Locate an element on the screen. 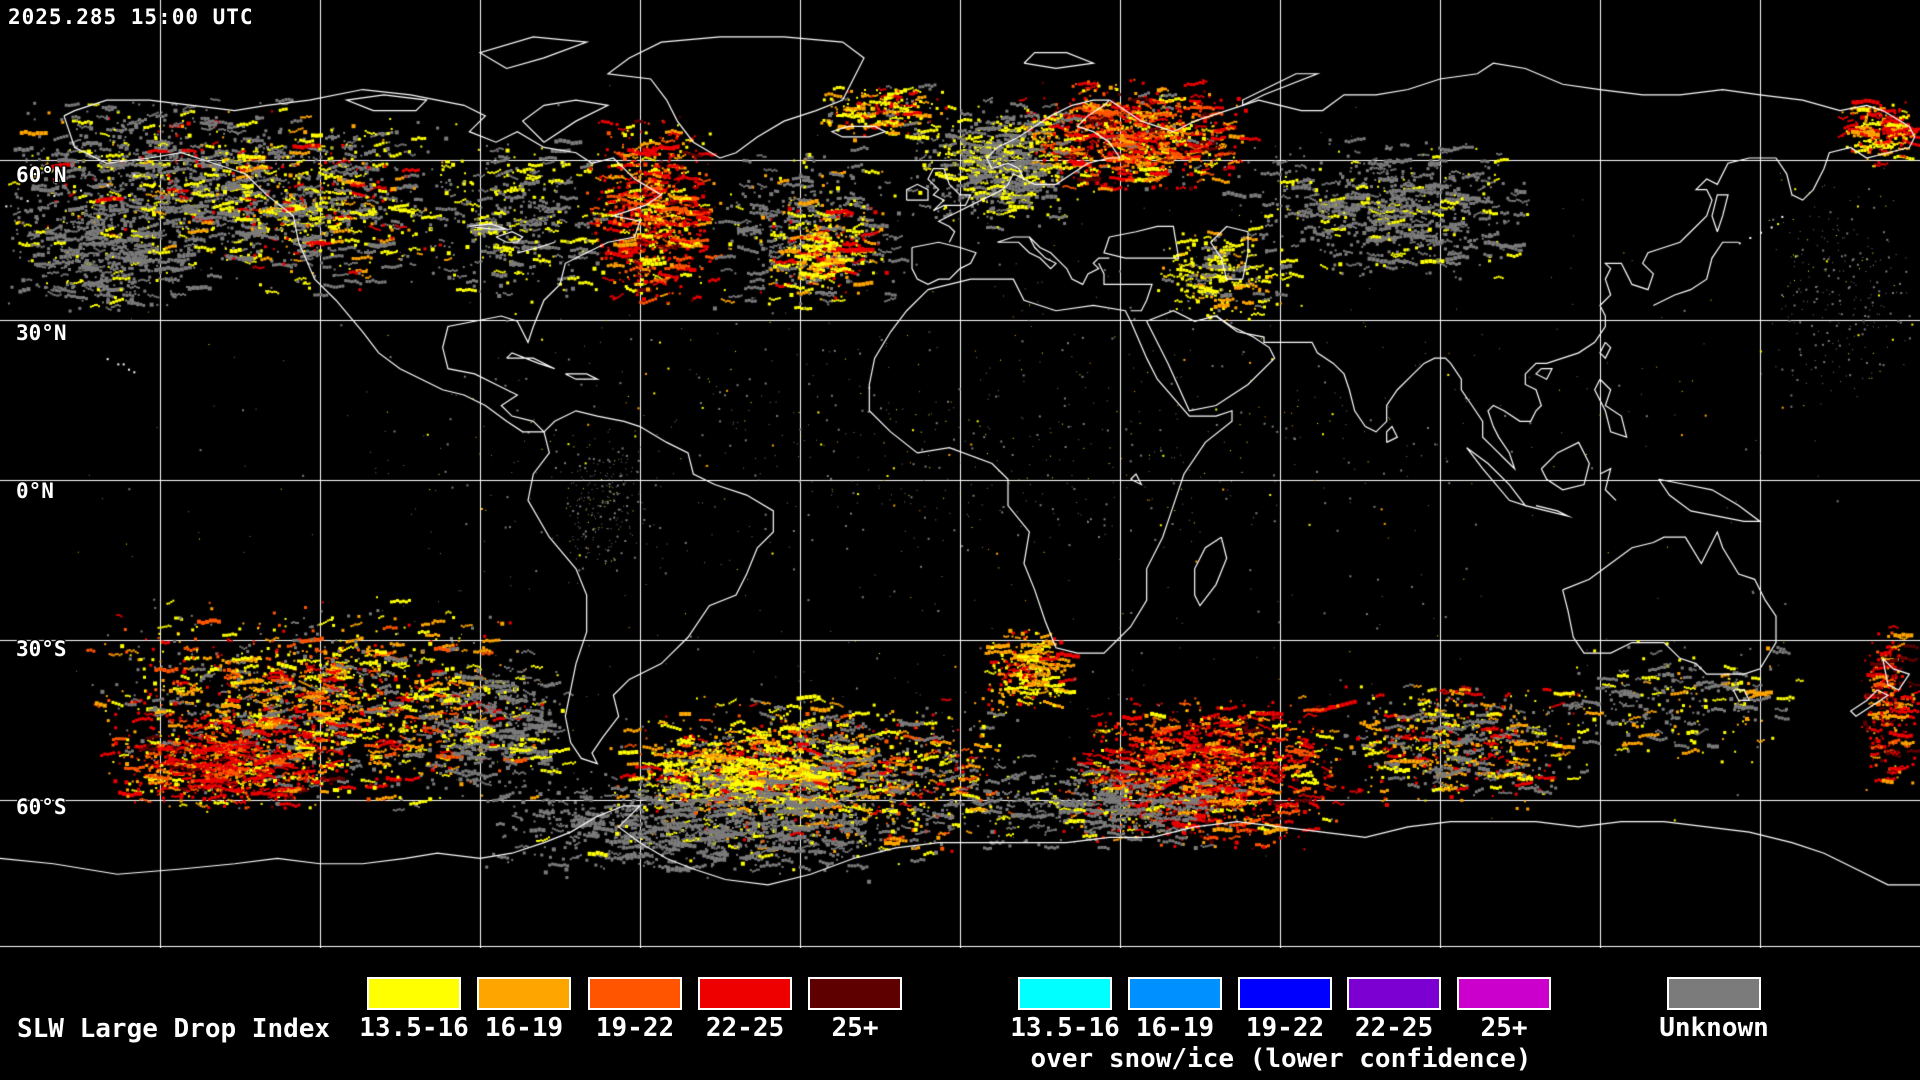 This screenshot has width=1920, height=1080. latitude-label-0n: 0°N is located at coordinates (35, 491).